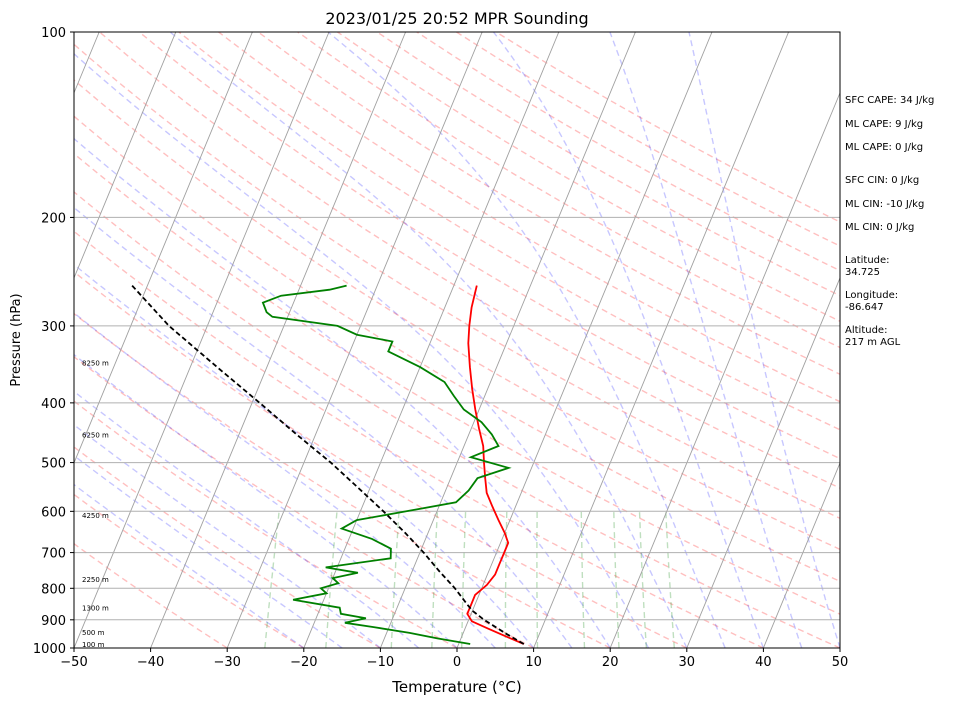 The image size is (953, 705). What do you see at coordinates (873, 342) in the screenshot?
I see `annotation-text: 217 m AGL` at bounding box center [873, 342].